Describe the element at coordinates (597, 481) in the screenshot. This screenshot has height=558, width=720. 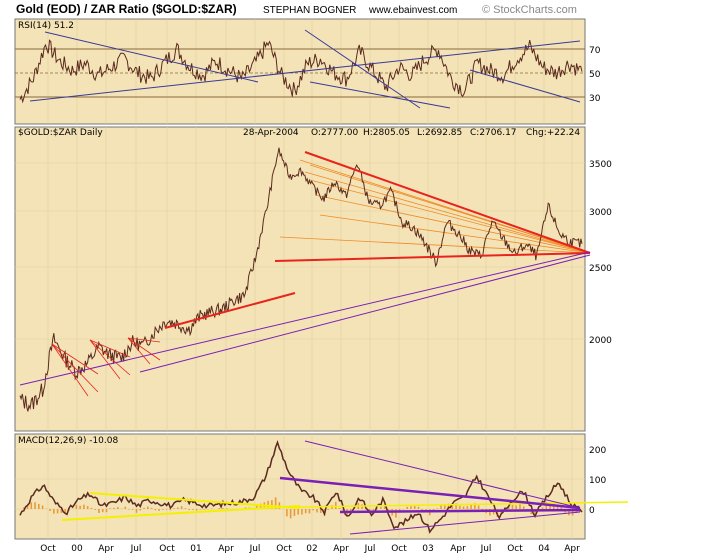
I see `macd-tick-100: 100` at that location.